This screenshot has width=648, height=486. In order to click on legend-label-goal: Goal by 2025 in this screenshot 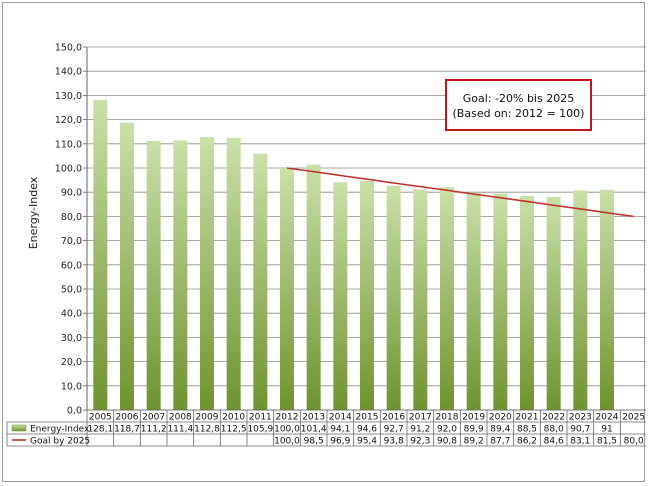, I will do `click(60, 442)`.